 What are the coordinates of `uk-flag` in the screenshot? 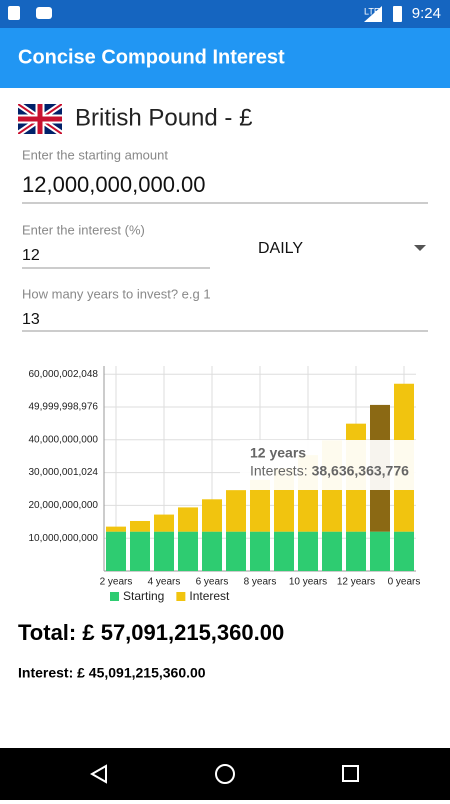 It's located at (40, 119).